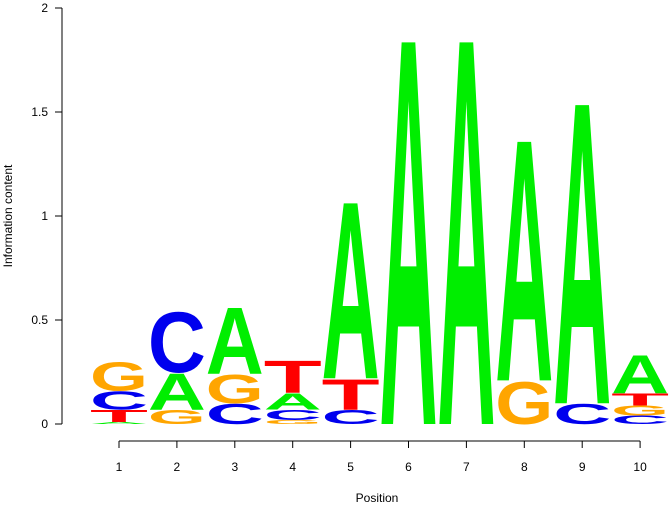 This screenshot has height=508, width=669. Describe the element at coordinates (234, 467) in the screenshot. I see `x-tick-label: 3` at that location.